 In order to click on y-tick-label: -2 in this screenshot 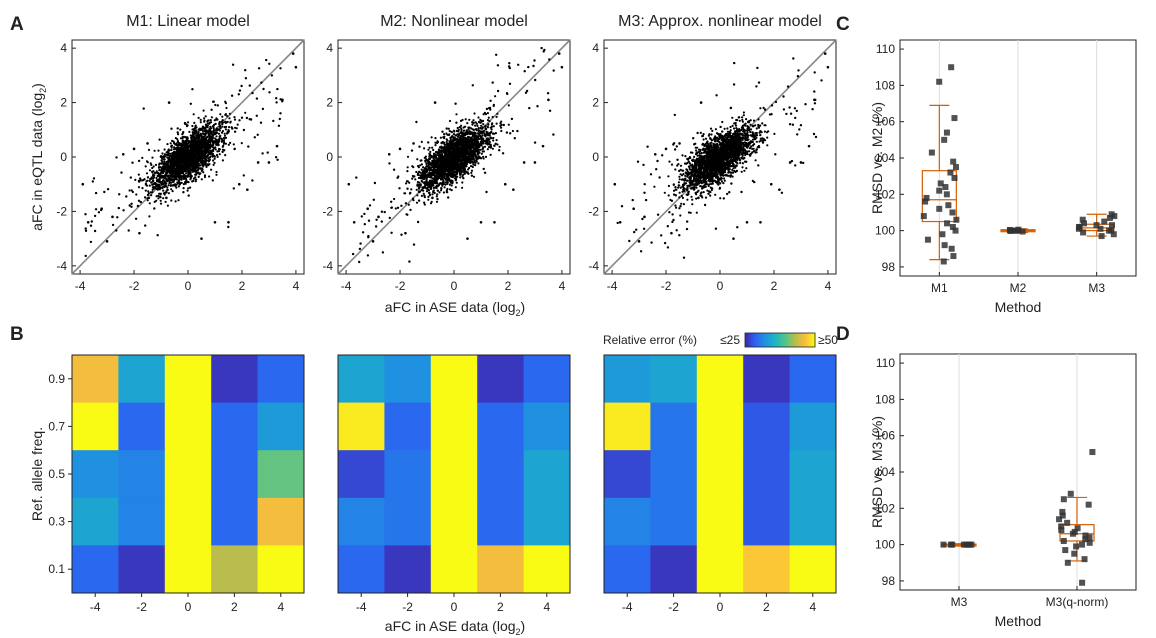, I will do `click(327, 211)`.